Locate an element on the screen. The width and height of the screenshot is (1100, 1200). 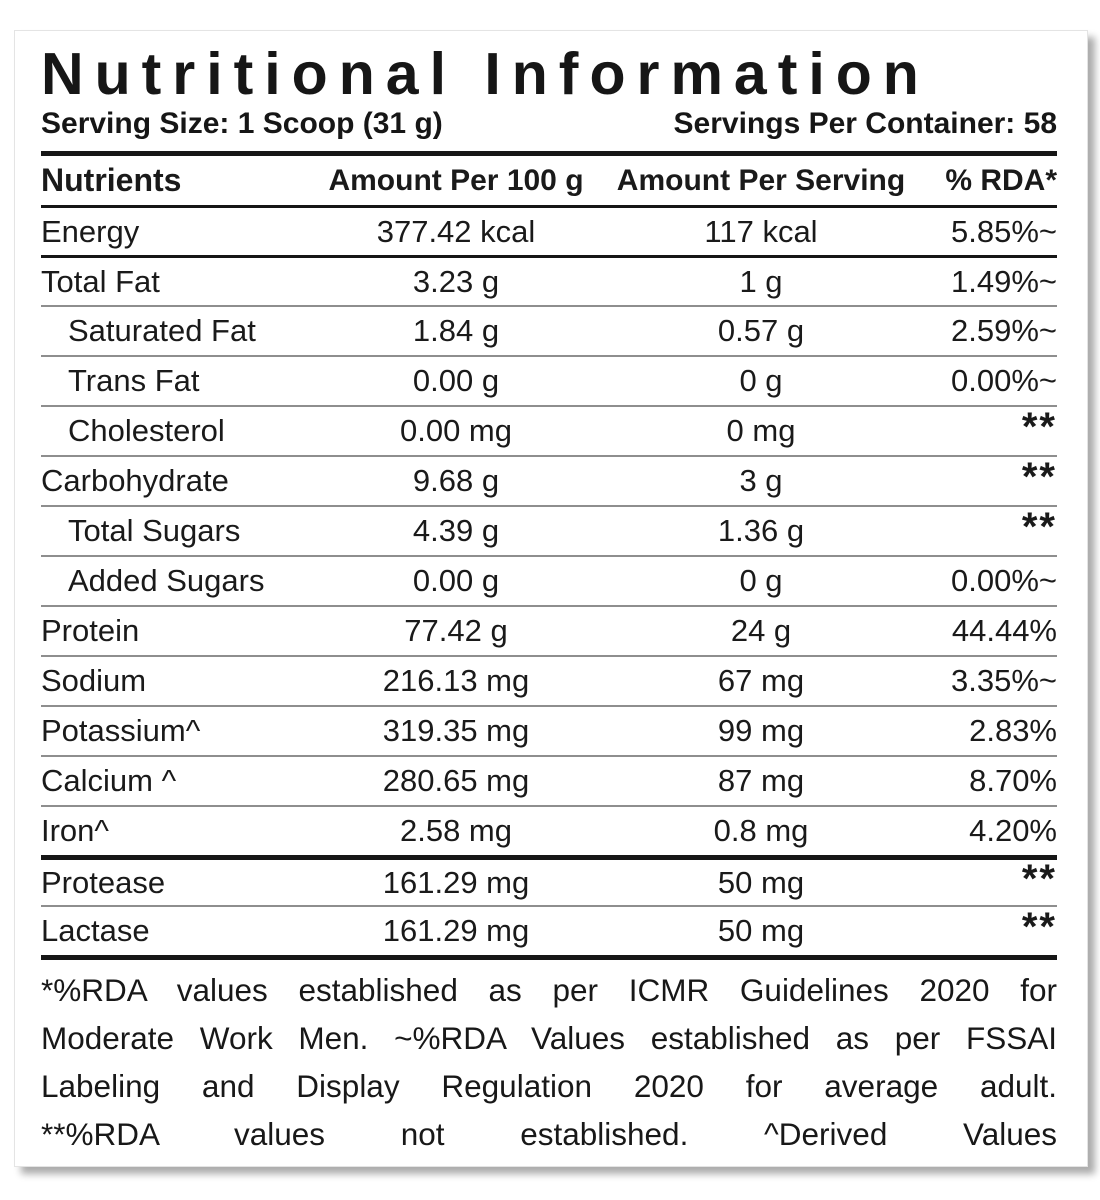
nutrient-name: Saturated Fat is located at coordinates (162, 330).